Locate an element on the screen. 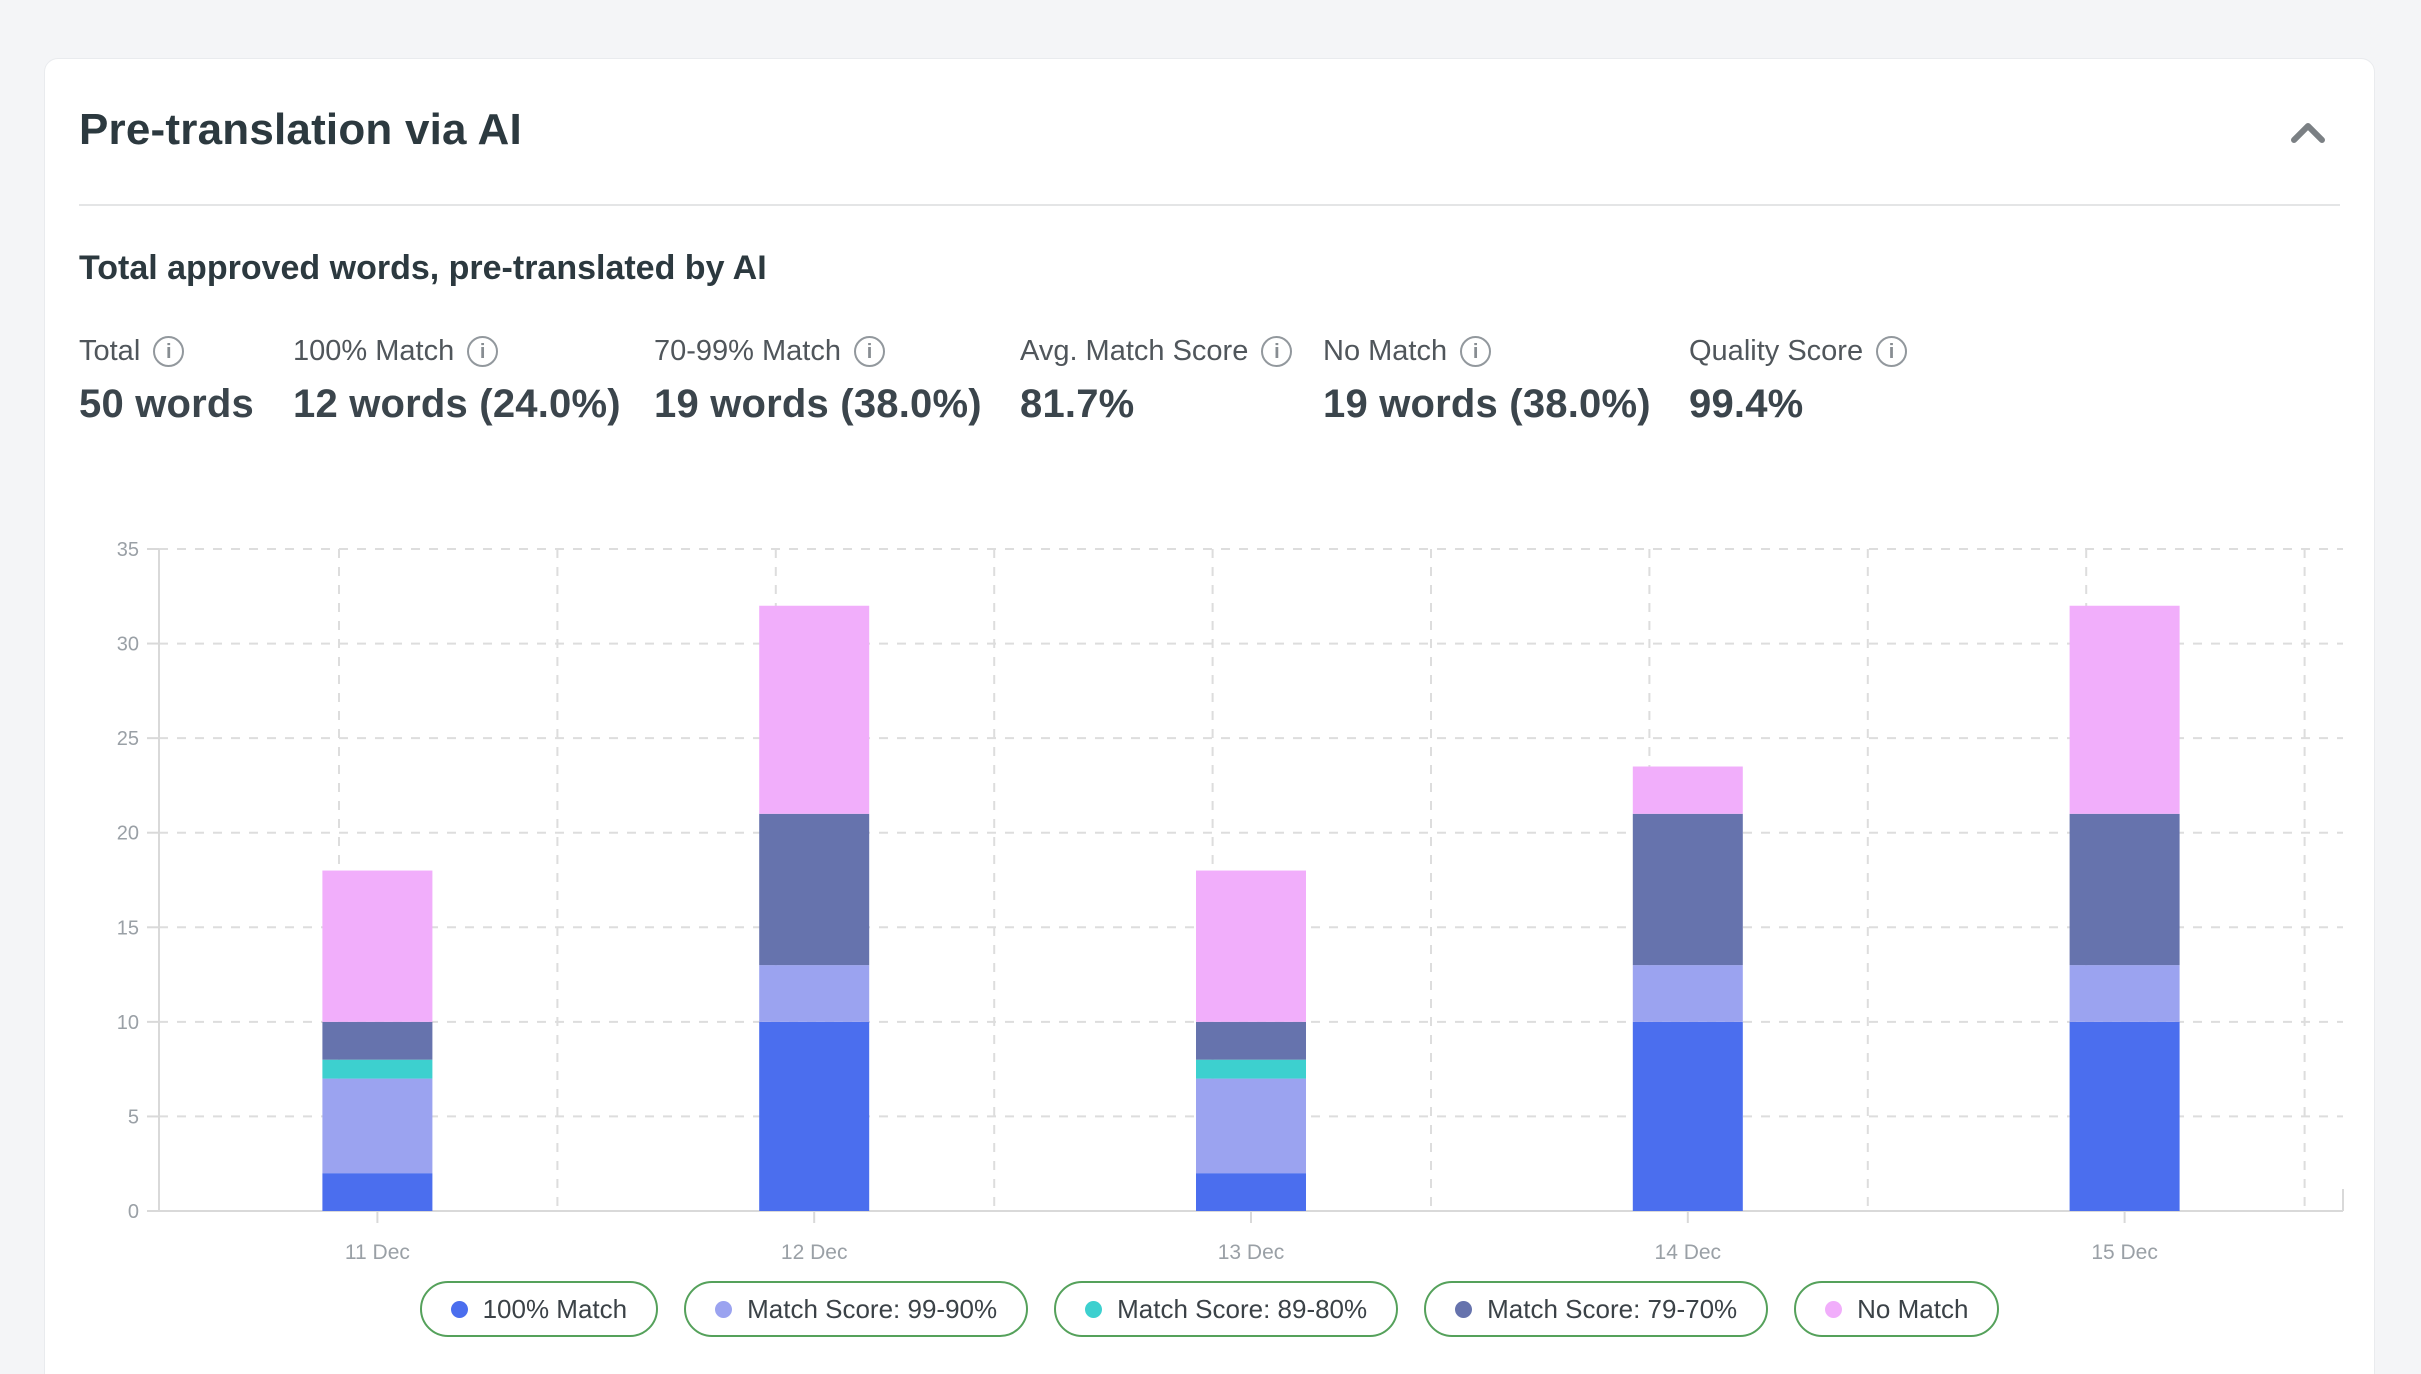 This screenshot has width=2421, height=1374. legend-item-match-score-89-80-: Match Score: 89-80% is located at coordinates (1226, 1309).